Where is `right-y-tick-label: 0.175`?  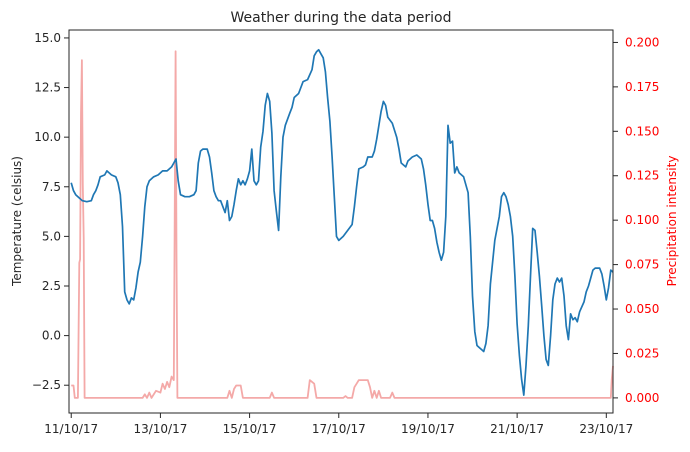 right-y-tick-label: 0.175 is located at coordinates (642, 87).